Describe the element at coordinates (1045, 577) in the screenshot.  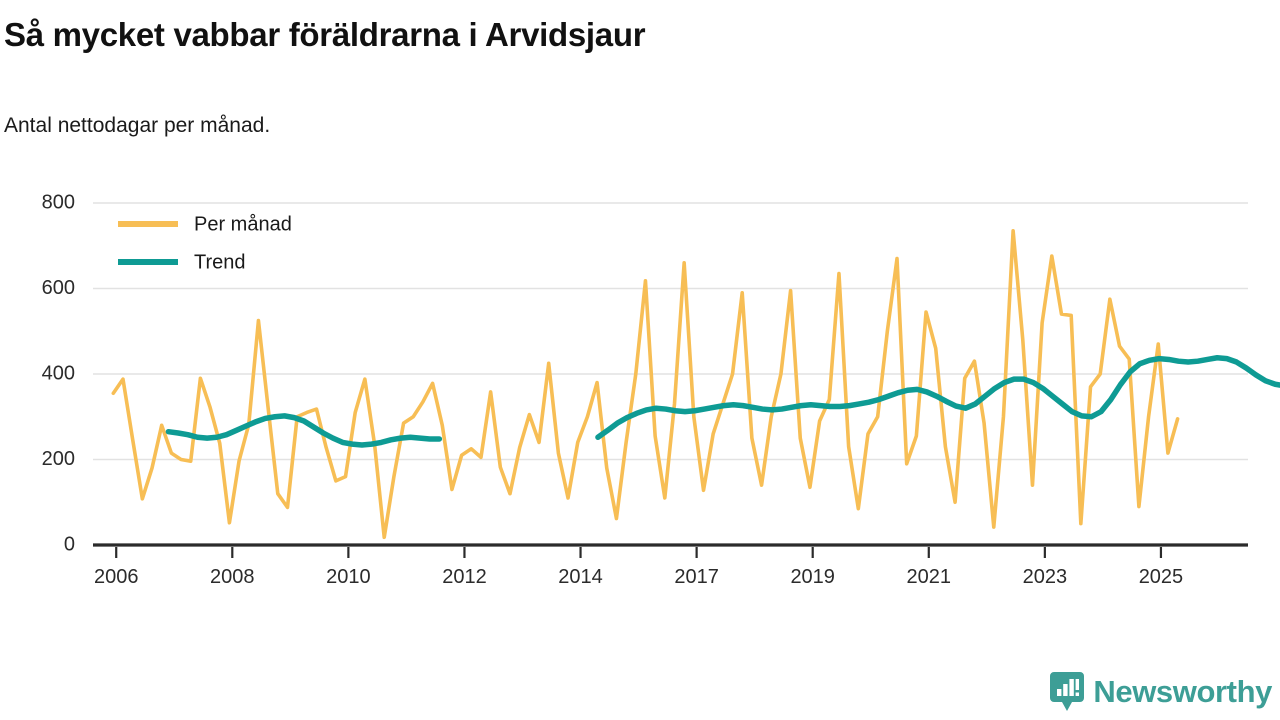
I see `x-axis-tick-label: 2023` at that location.